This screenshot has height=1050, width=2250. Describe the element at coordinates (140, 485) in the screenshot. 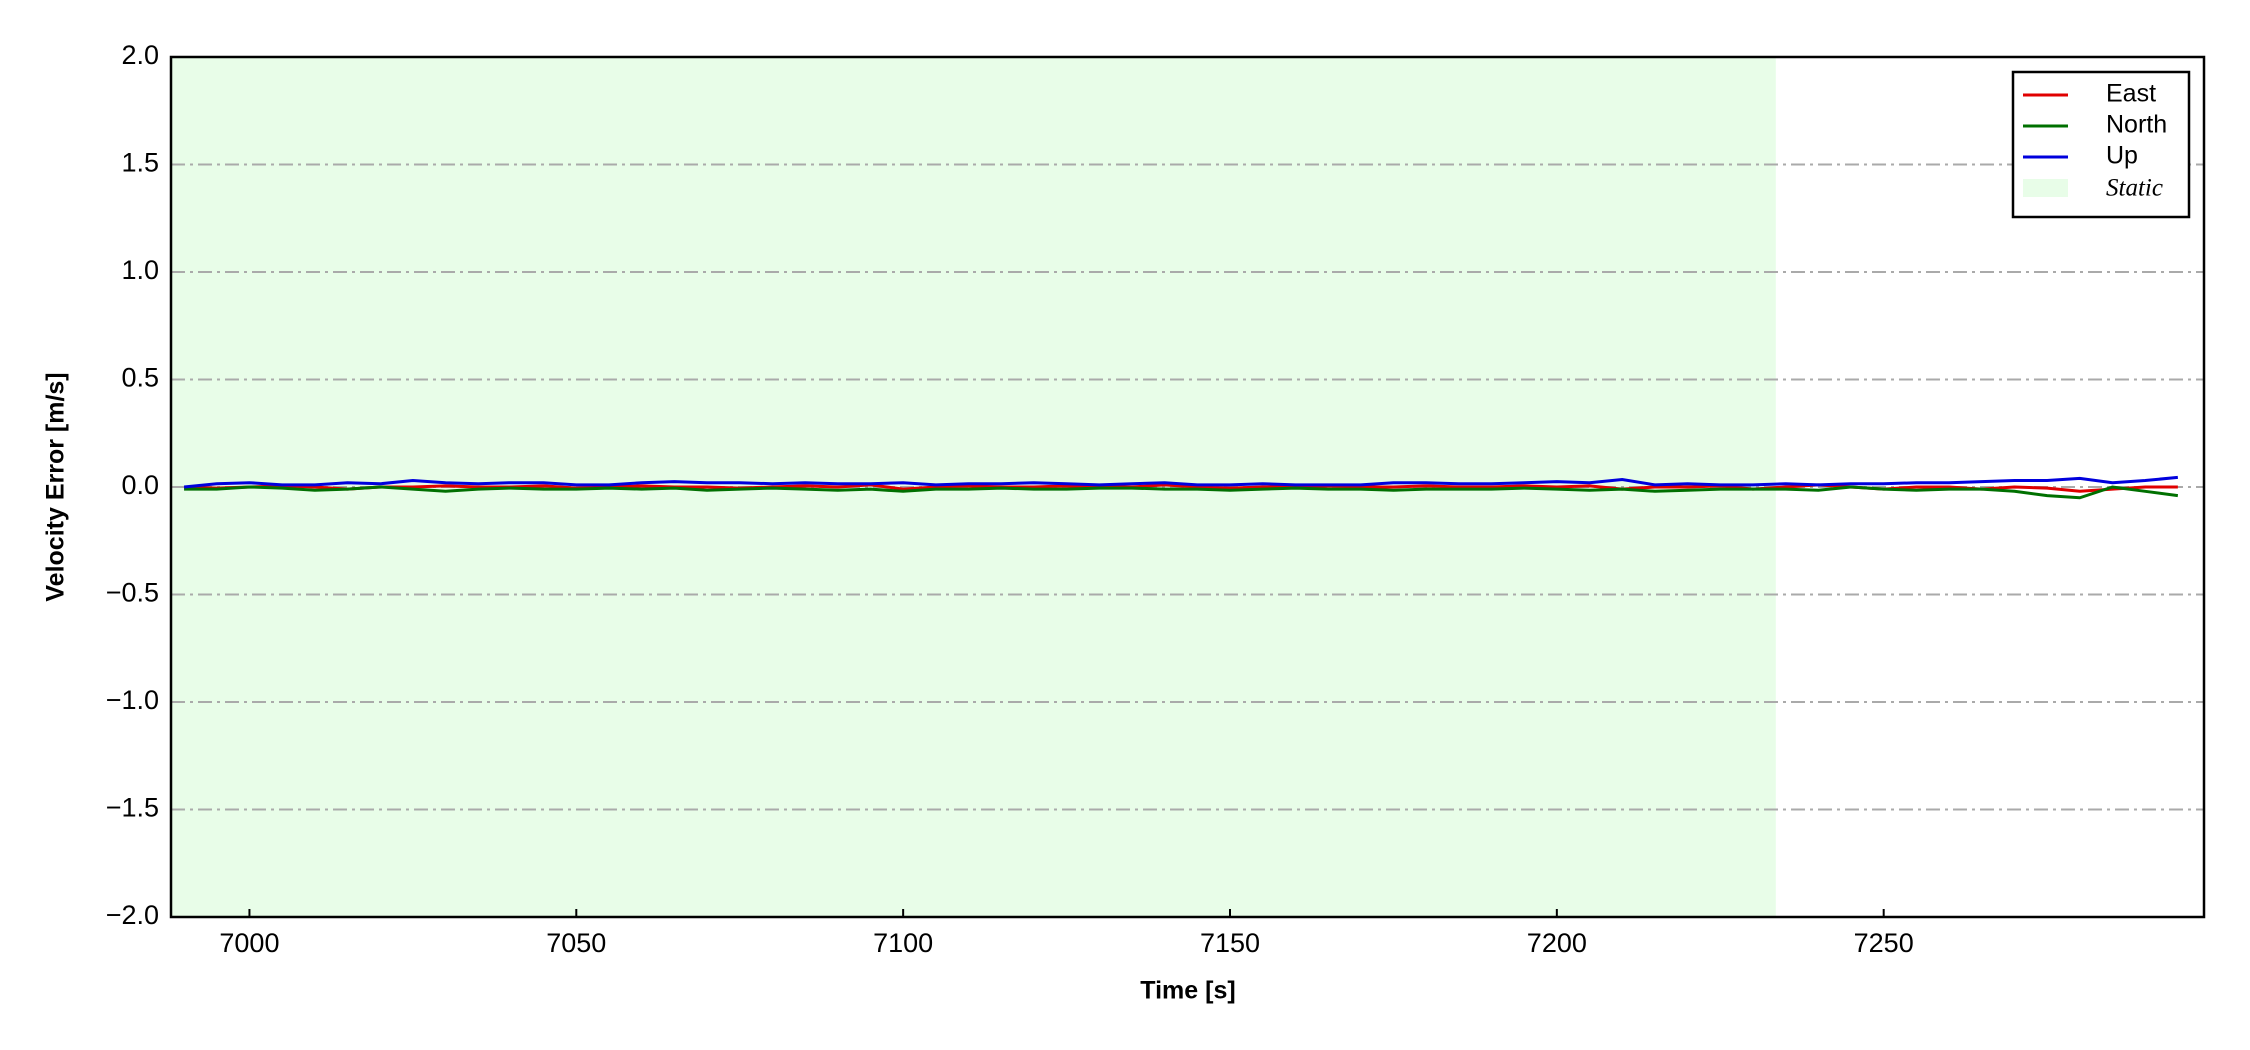

I see `y-tick-label: 0.0` at that location.